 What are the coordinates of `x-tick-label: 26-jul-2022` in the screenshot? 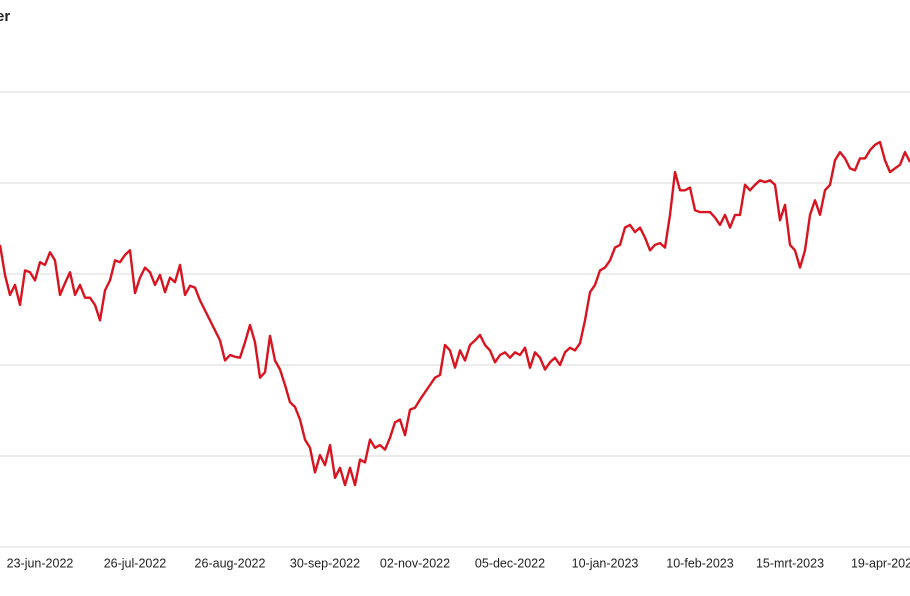 It's located at (135, 563).